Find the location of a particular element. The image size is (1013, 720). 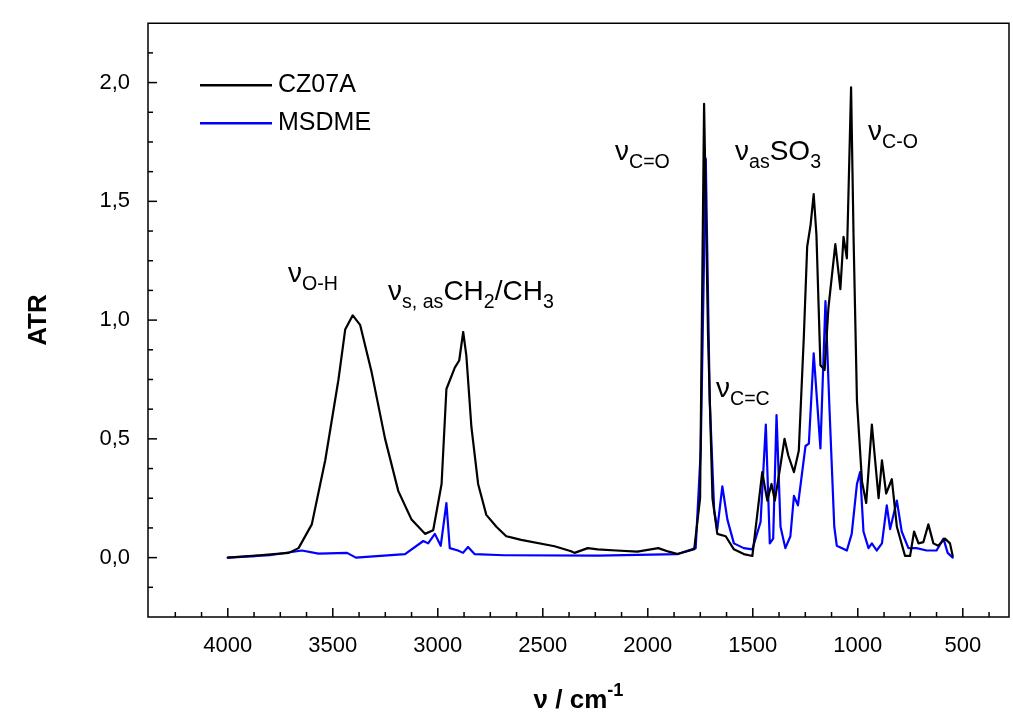

x-tick-label: 3500 is located at coordinates (333, 645).